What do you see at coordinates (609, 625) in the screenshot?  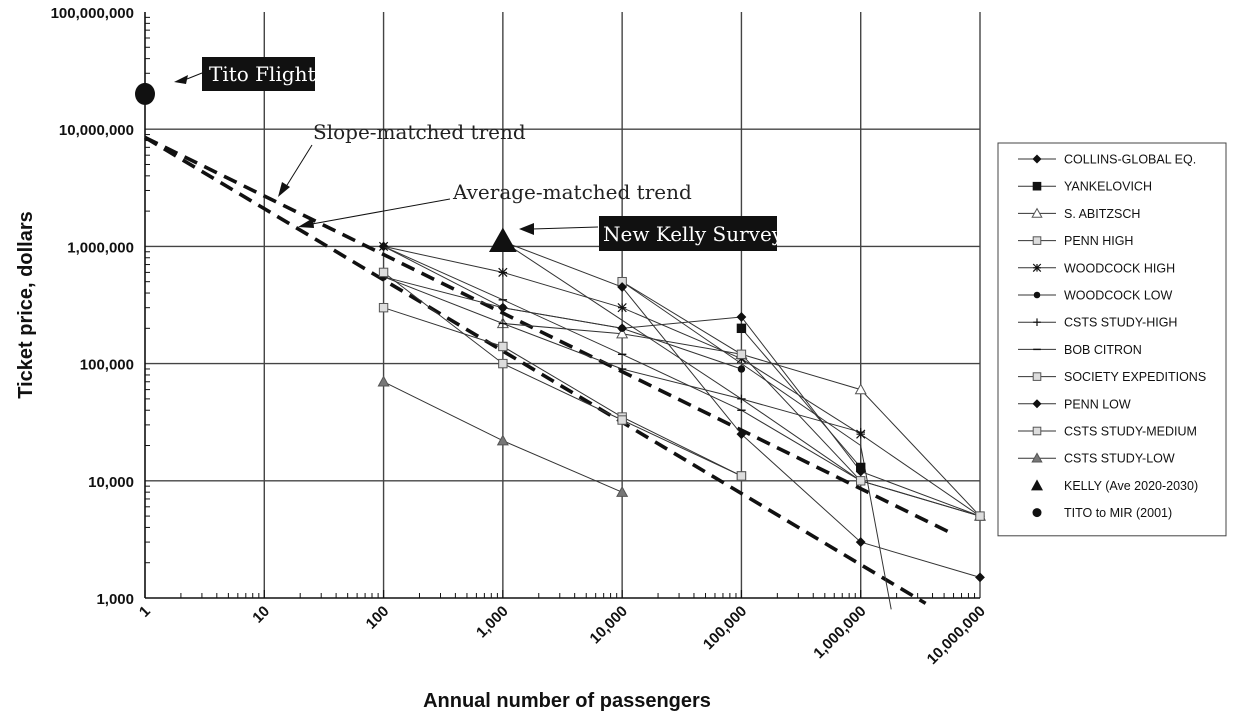 I see `x-tick-label: 10,000` at bounding box center [609, 625].